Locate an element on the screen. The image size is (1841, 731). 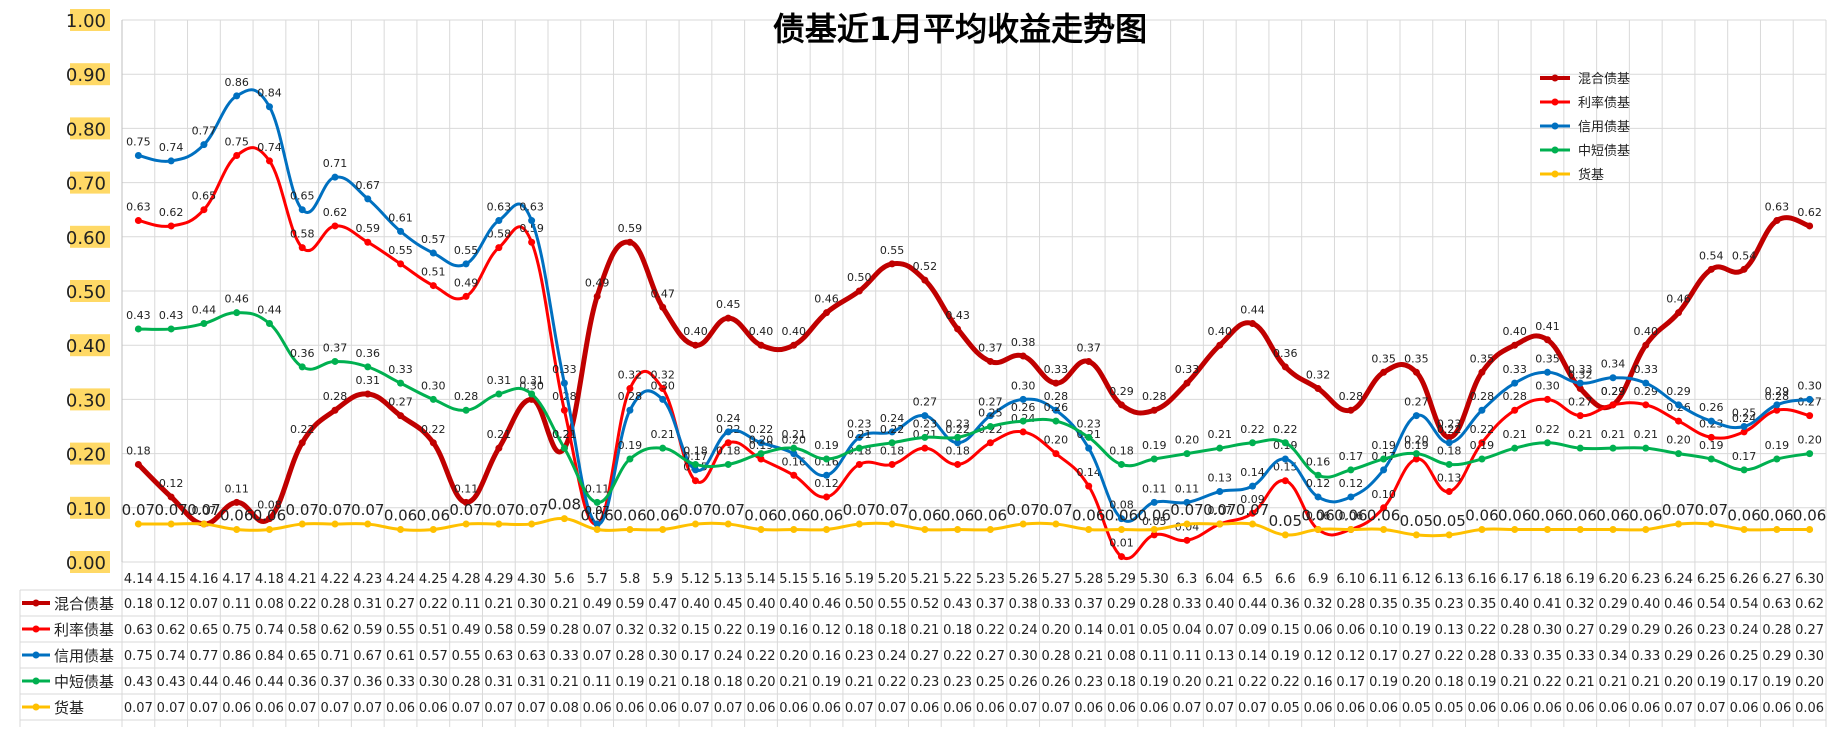
table-cell: 0.55 is located at coordinates (466, 656).